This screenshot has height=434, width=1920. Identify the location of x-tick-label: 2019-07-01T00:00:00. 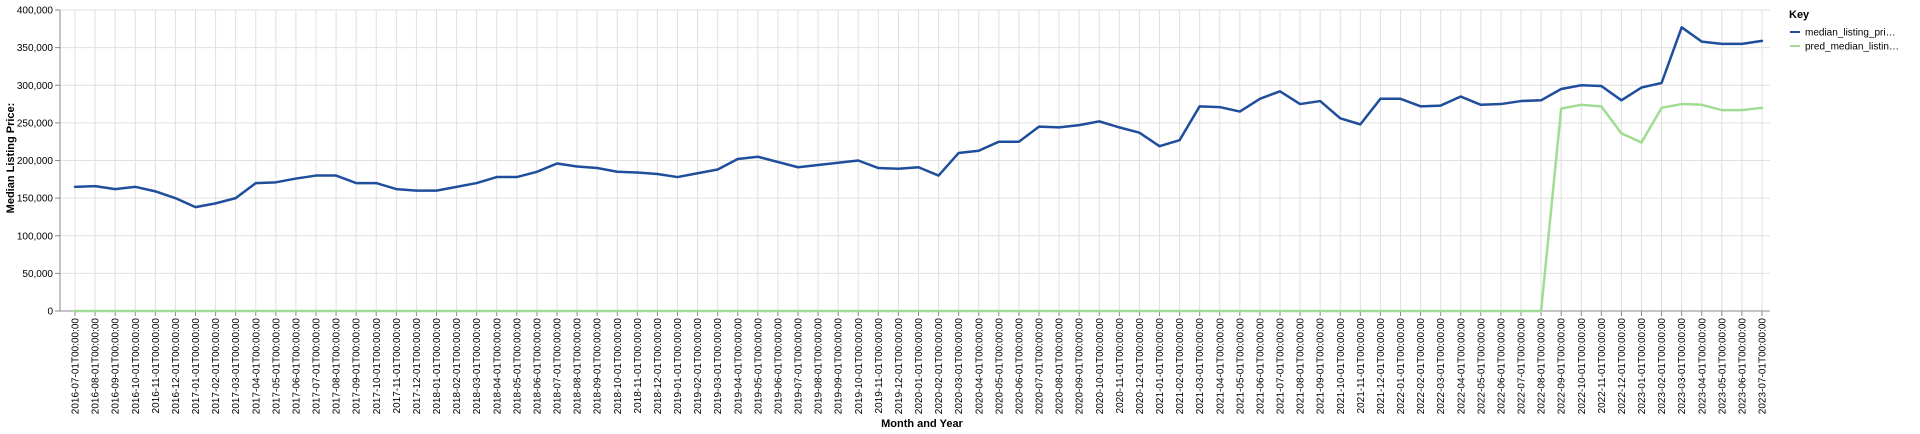
(799, 366).